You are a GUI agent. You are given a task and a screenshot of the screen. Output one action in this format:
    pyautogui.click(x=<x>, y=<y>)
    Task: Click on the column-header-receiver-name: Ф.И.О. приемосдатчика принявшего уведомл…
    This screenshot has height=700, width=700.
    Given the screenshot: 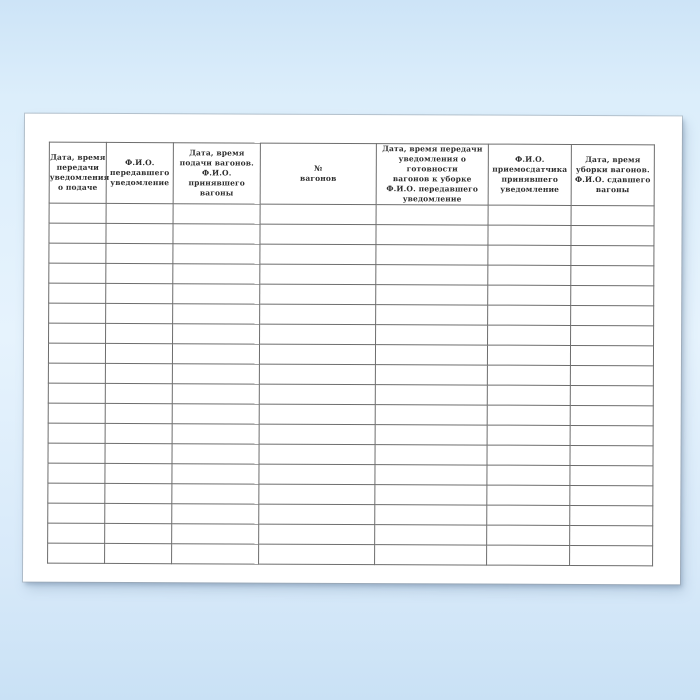 What is the action you would take?
    pyautogui.click(x=530, y=175)
    